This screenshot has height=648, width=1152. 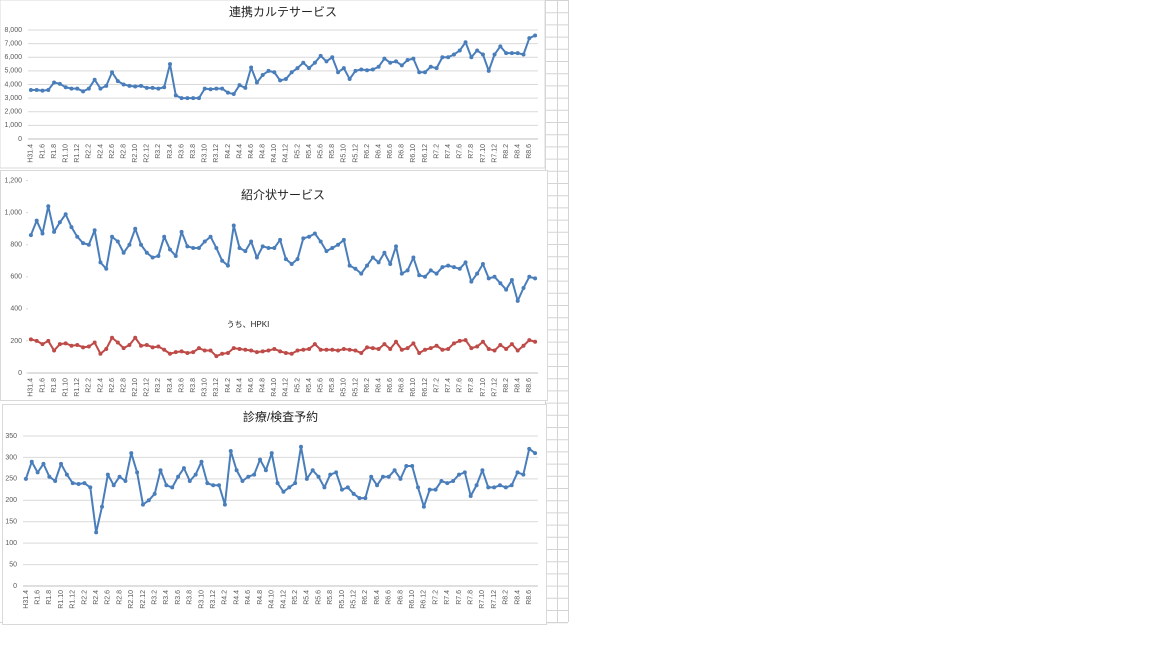 I want to click on x-tick-label: R2.2, so click(x=89, y=385).